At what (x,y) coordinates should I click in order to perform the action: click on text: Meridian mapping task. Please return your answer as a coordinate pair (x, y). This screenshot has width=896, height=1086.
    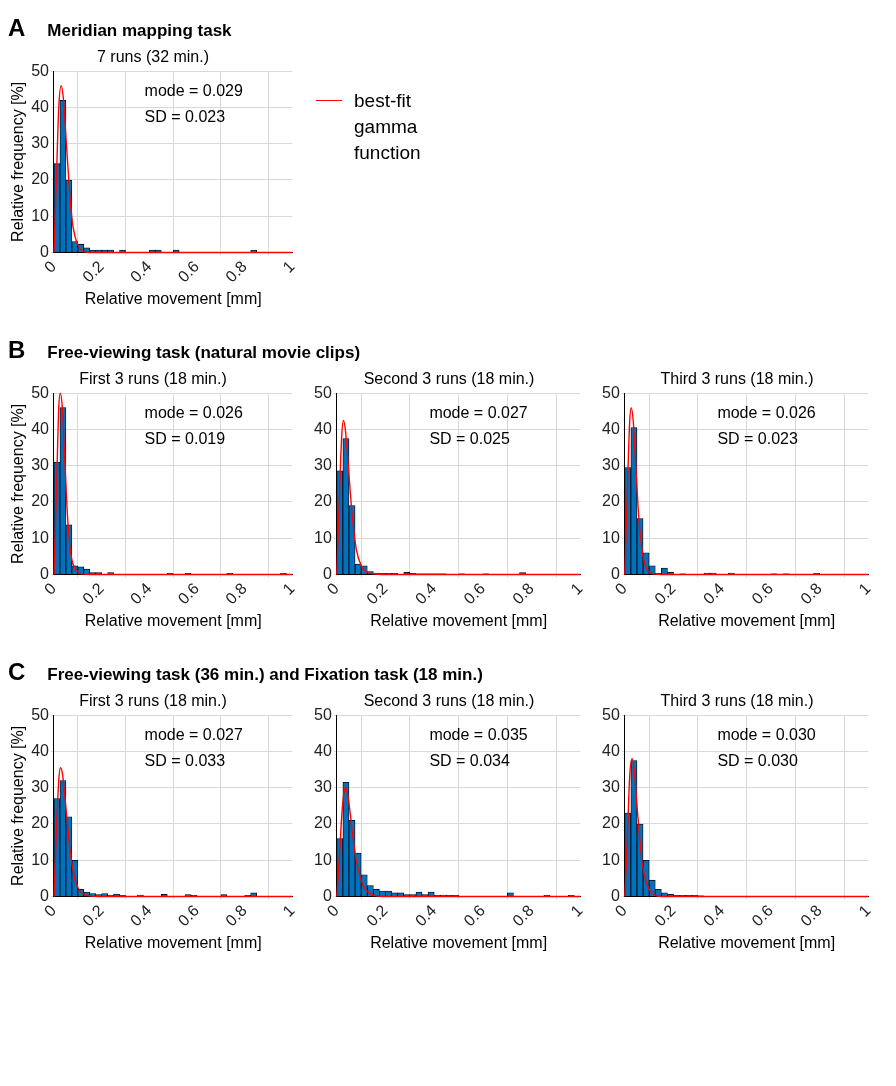
    Looking at the image, I should click on (139, 31).